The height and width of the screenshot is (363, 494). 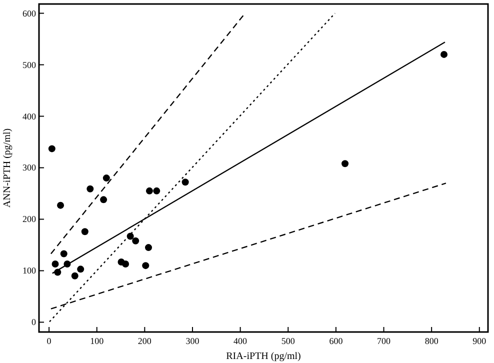 I want to click on x-tick-label: 900, so click(x=479, y=341).